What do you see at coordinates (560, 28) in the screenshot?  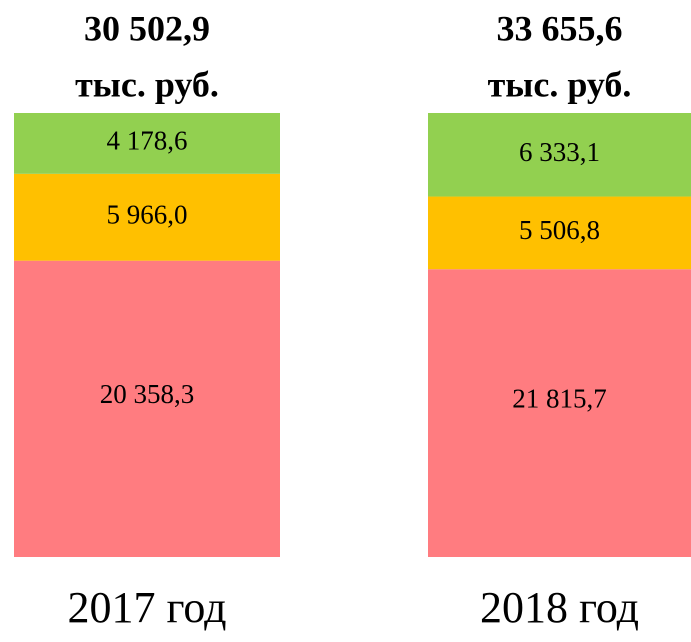 I see `total-label: 33 655,6` at bounding box center [560, 28].